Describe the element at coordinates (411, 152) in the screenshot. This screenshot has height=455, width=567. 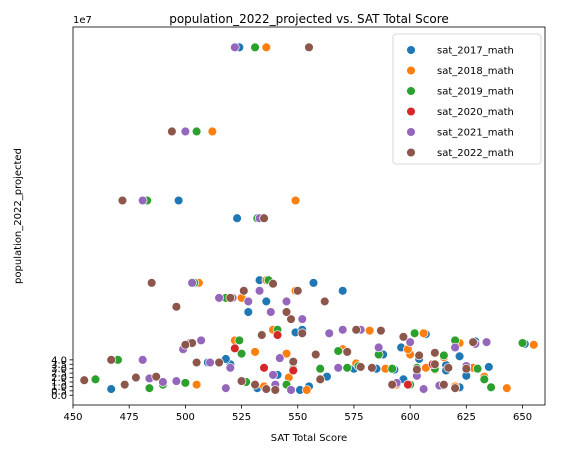
I see `legend-marker-sat_2022_math` at that location.